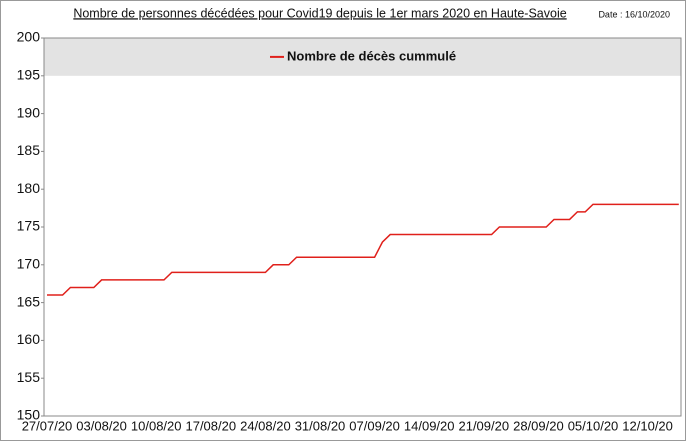 This screenshot has height=441, width=686. Describe the element at coordinates (29, 150) in the screenshot. I see `y-tick-label: 185` at that location.